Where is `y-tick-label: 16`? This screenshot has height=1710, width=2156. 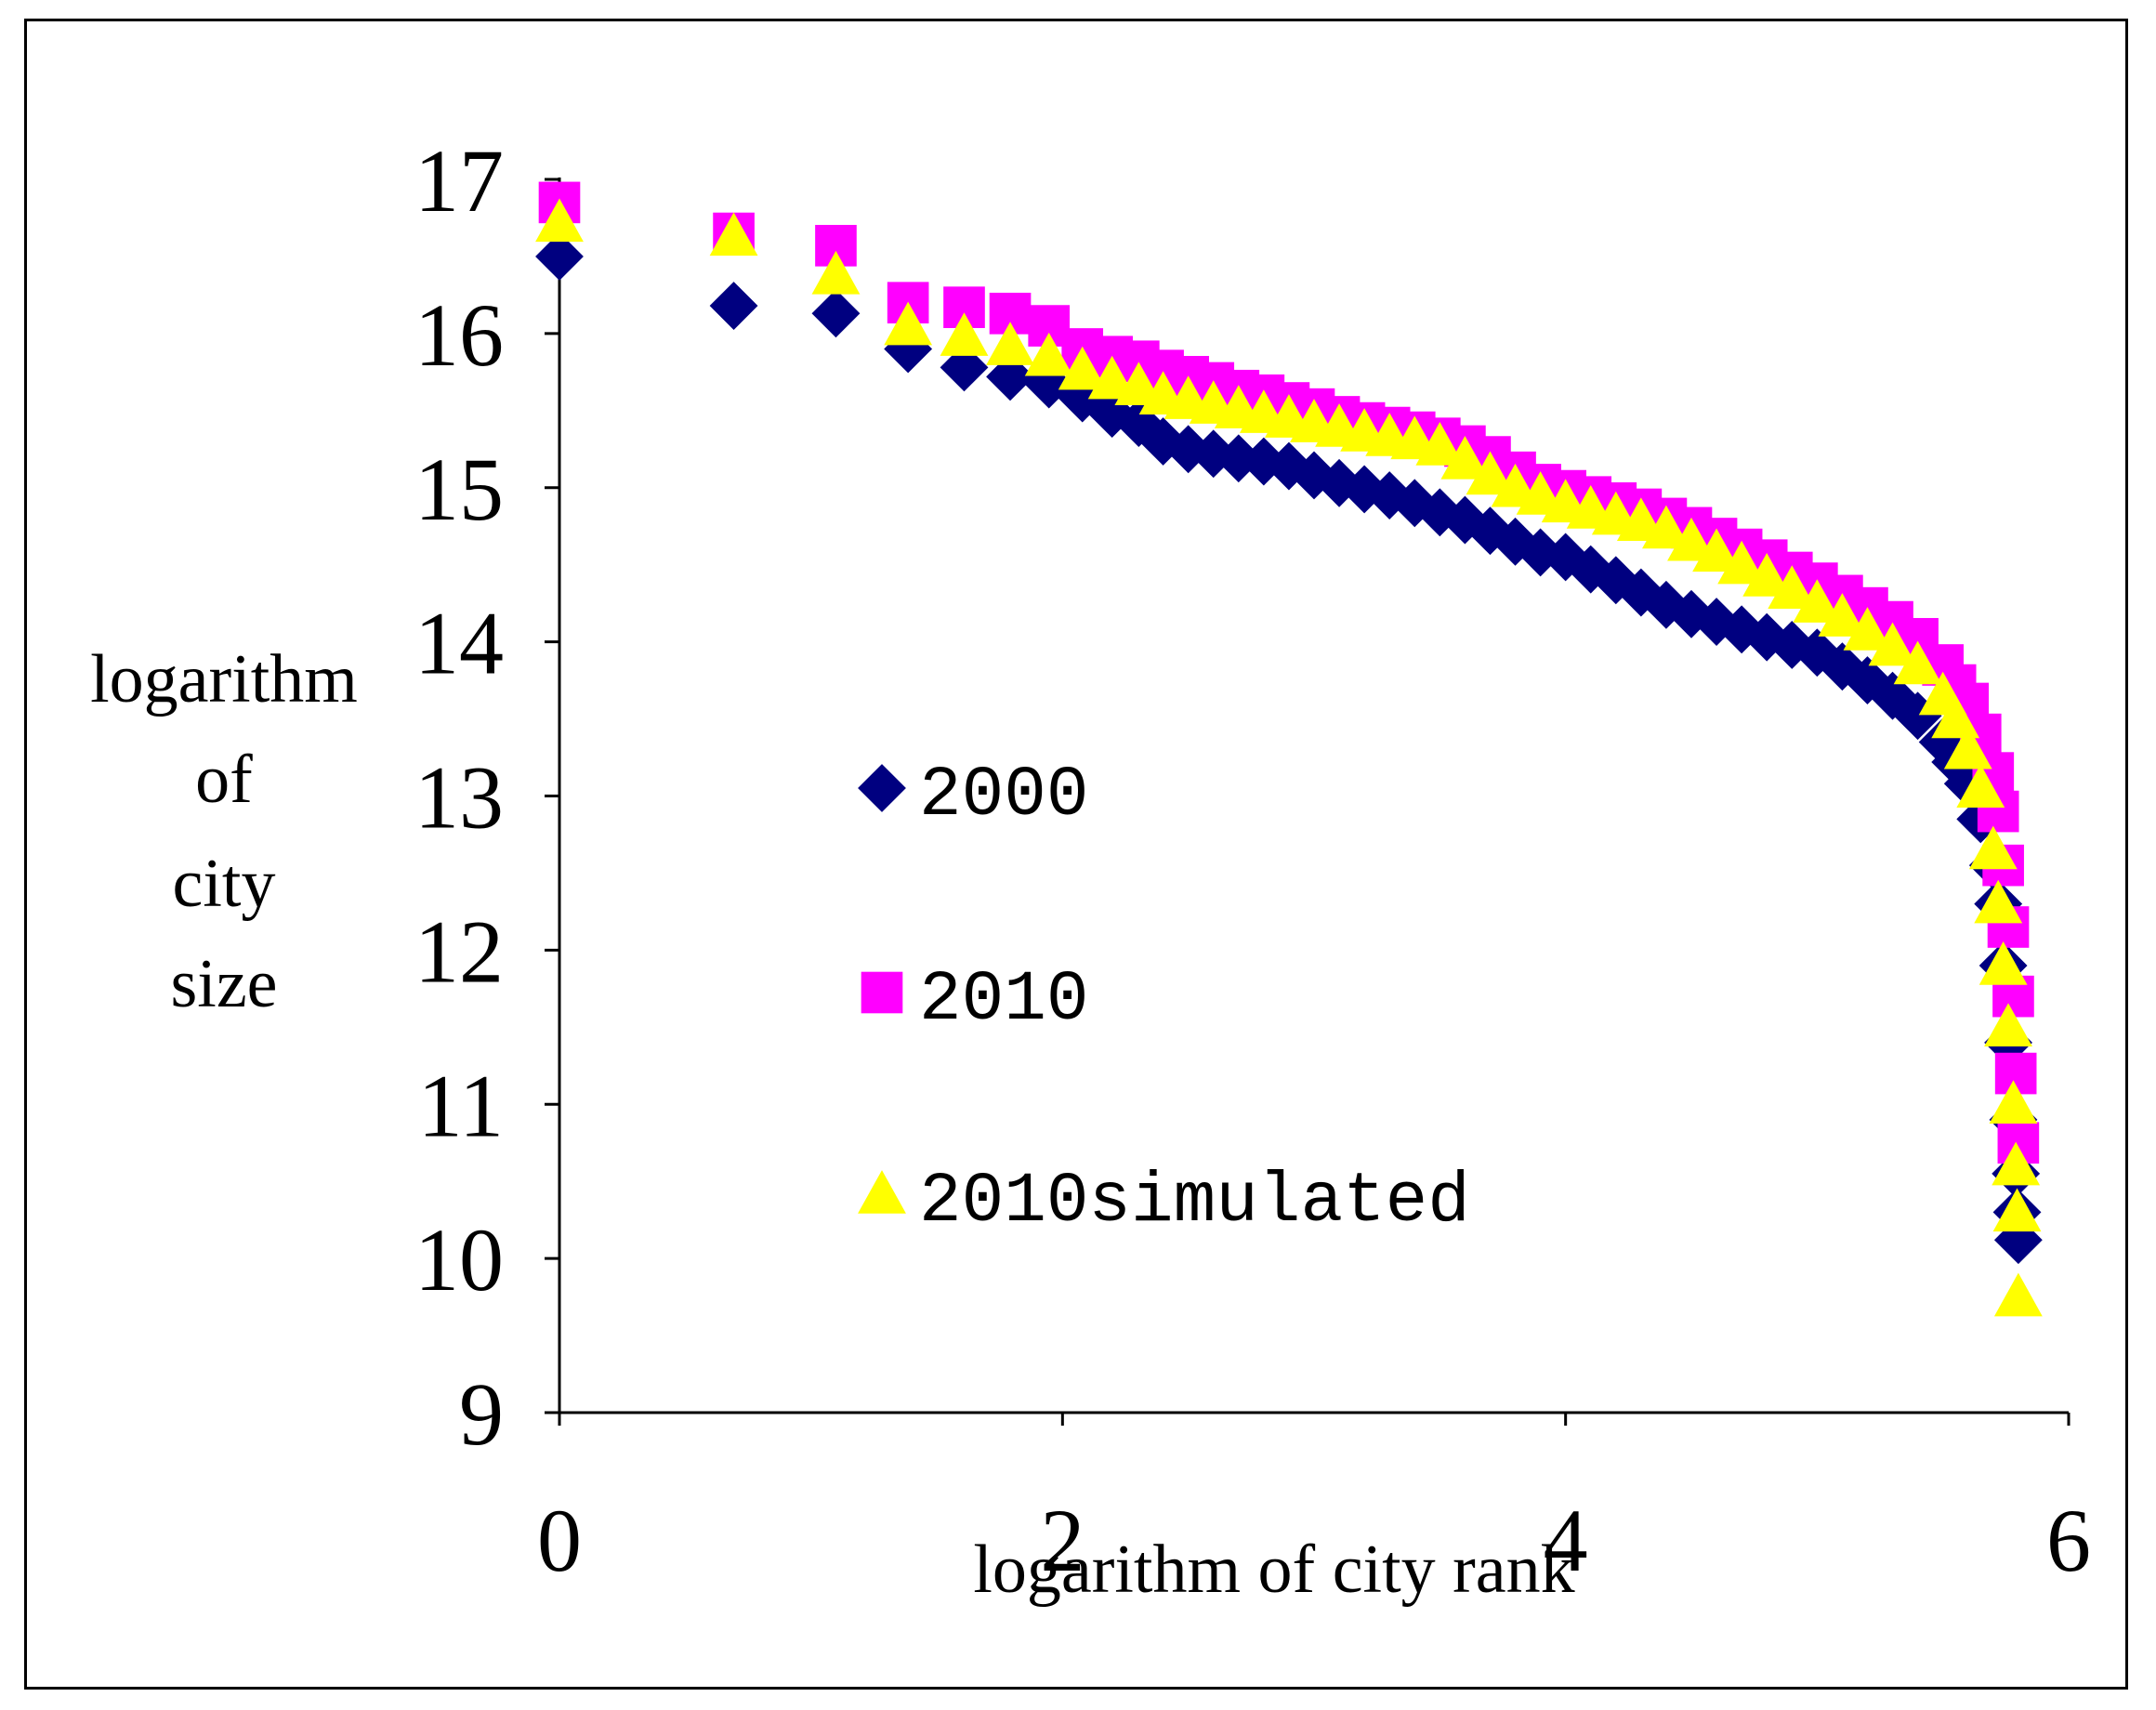
y-tick-label: 16 is located at coordinates (459, 335).